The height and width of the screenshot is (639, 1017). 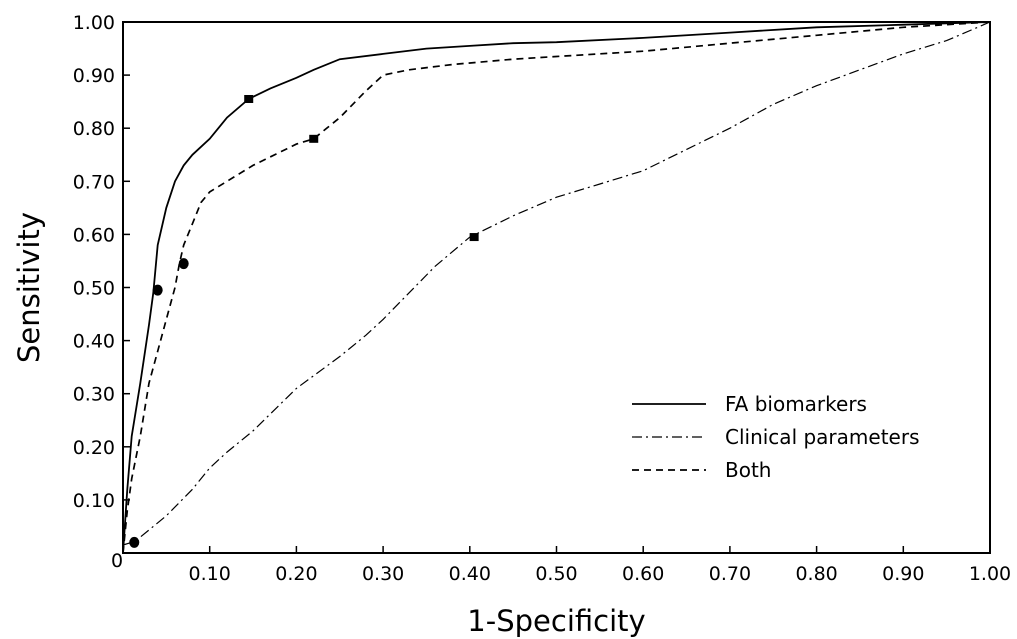 What do you see at coordinates (470, 574) in the screenshot?
I see `x-tick-label: 0.40` at bounding box center [470, 574].